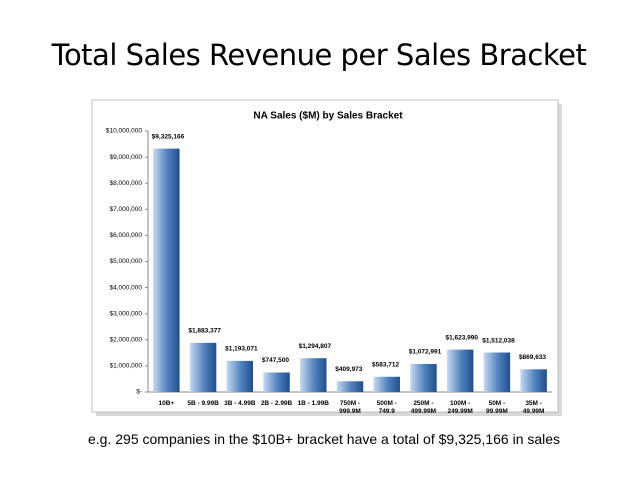 The width and height of the screenshot is (638, 478). Describe the element at coordinates (125, 183) in the screenshot. I see `y-tick-label: $8,000,000` at that location.